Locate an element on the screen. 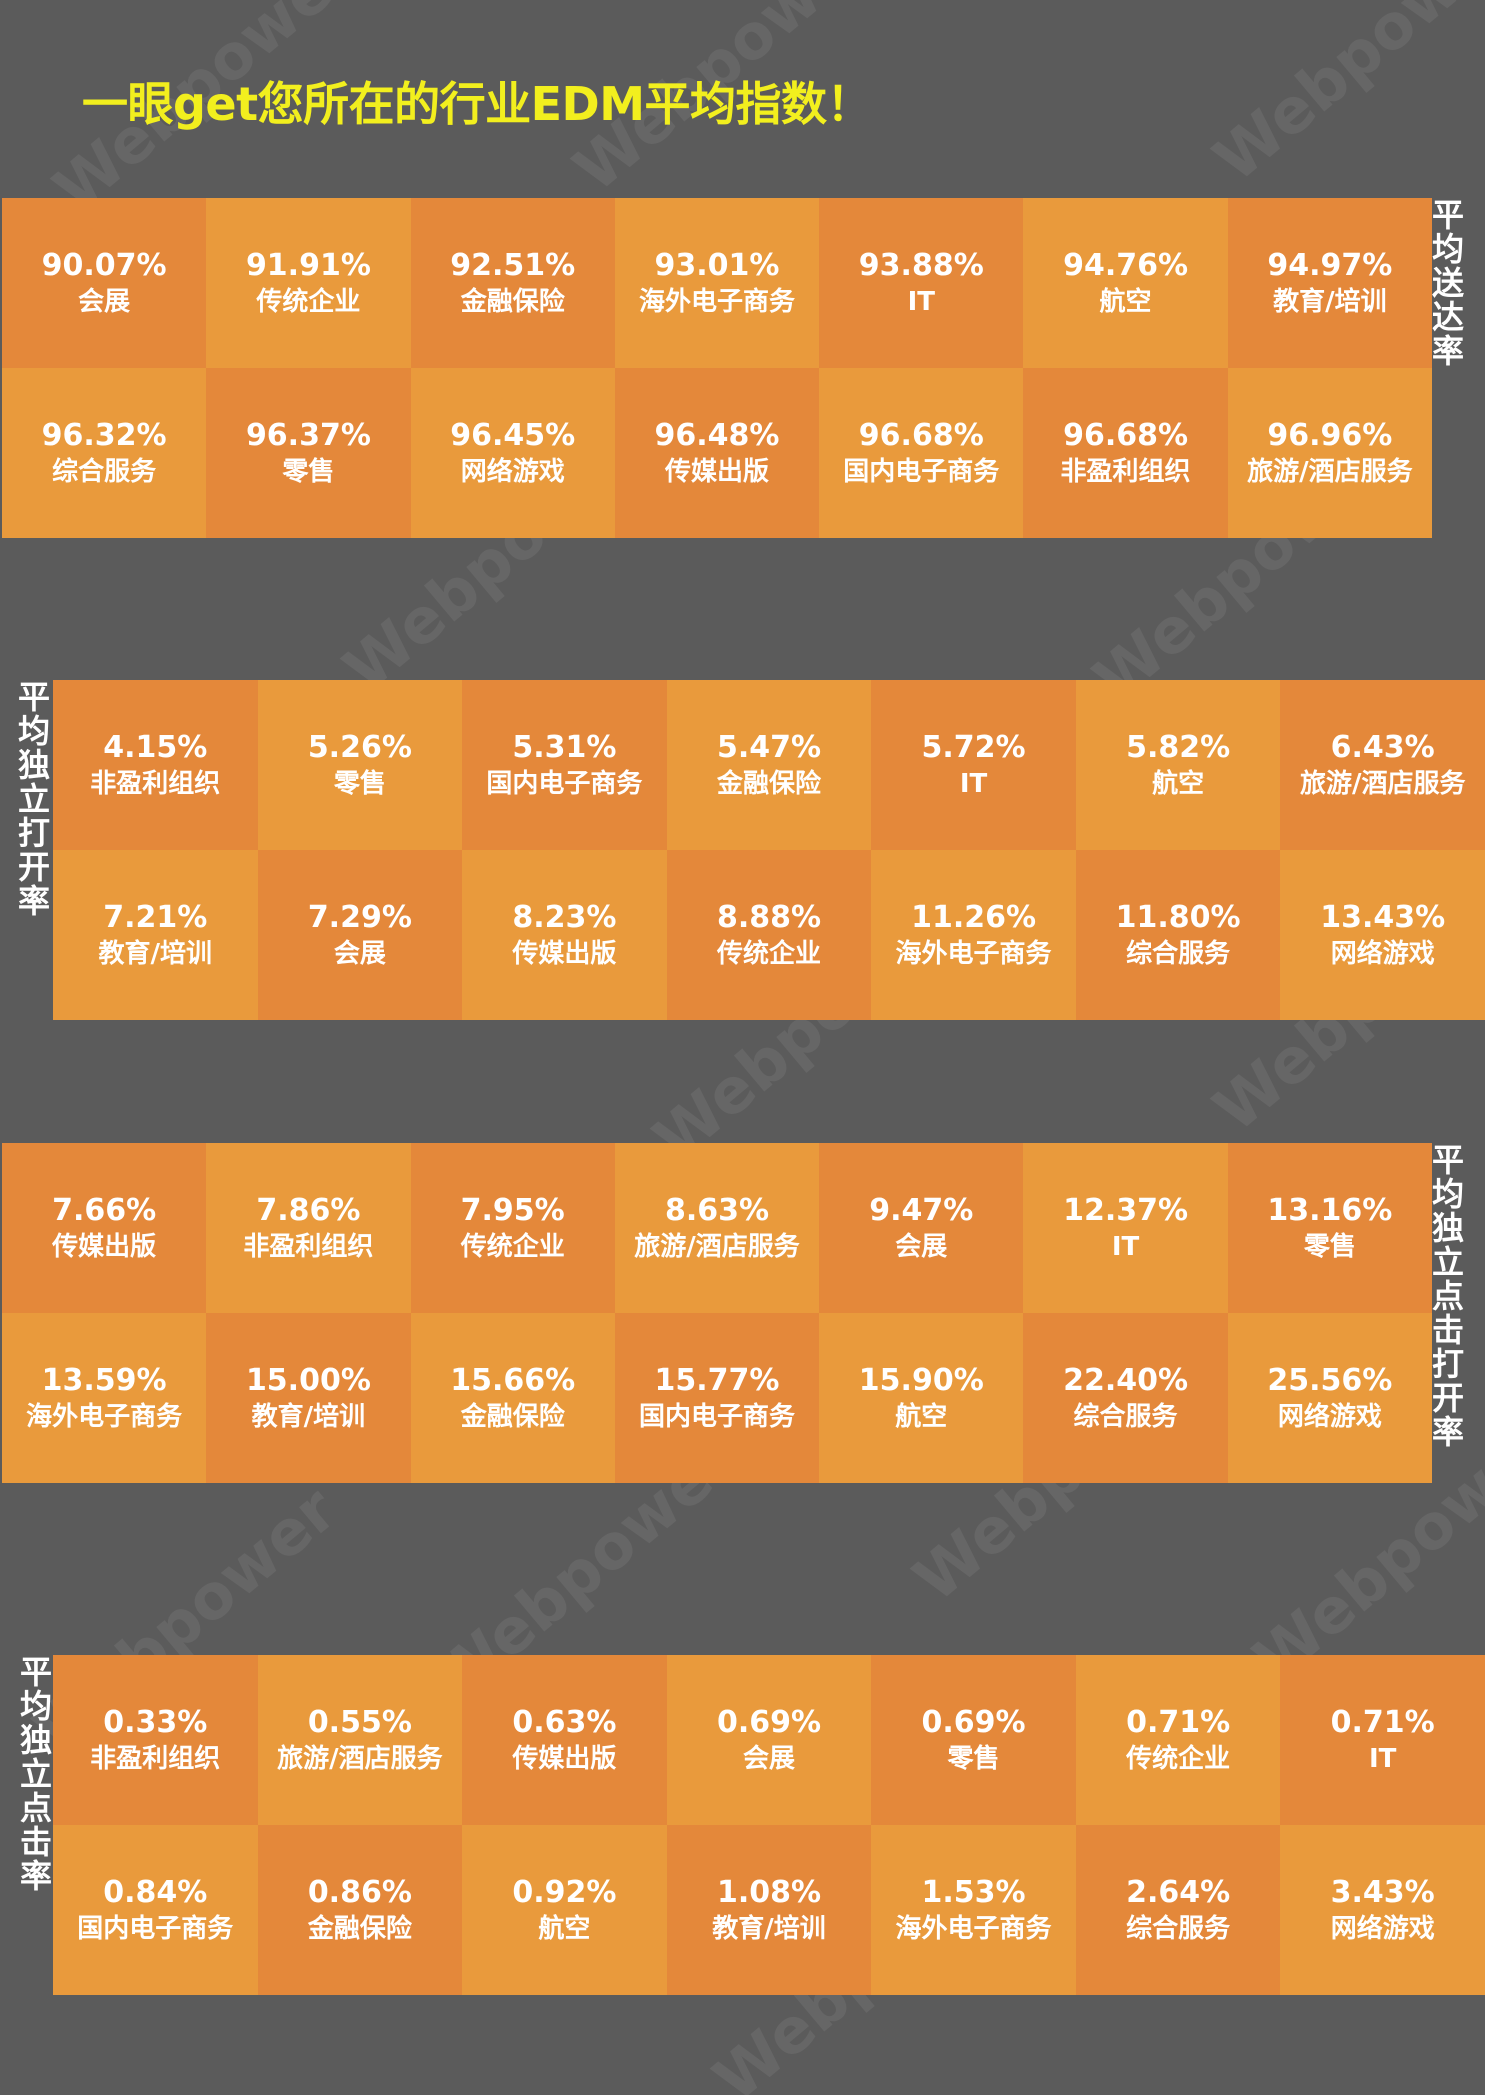  rate-value: 22.40% is located at coordinates (1126, 1380).